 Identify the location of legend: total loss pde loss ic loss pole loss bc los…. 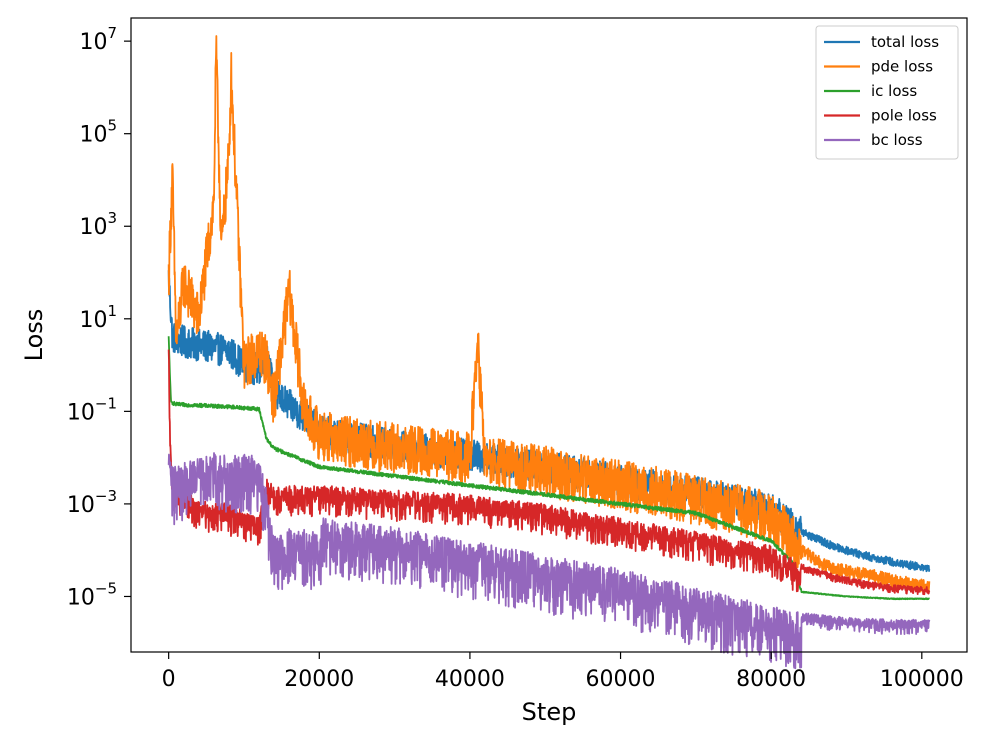
(887, 92).